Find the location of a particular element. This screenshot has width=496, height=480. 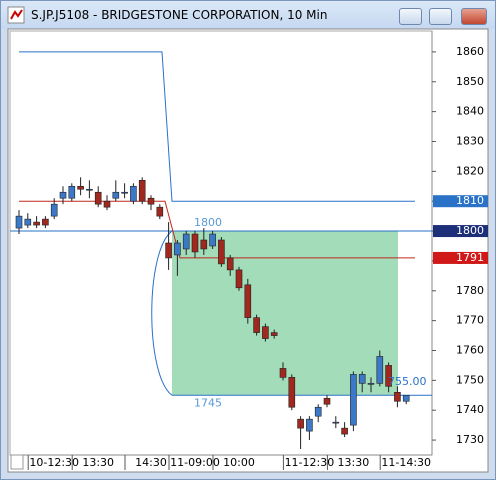

y-tick-label: 1850 is located at coordinates (470, 81).